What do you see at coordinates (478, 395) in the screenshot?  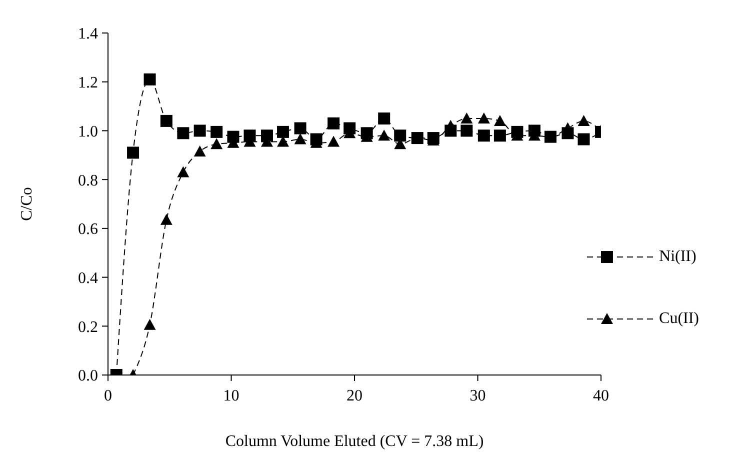 I see `x-tick-label: 30` at bounding box center [478, 395].